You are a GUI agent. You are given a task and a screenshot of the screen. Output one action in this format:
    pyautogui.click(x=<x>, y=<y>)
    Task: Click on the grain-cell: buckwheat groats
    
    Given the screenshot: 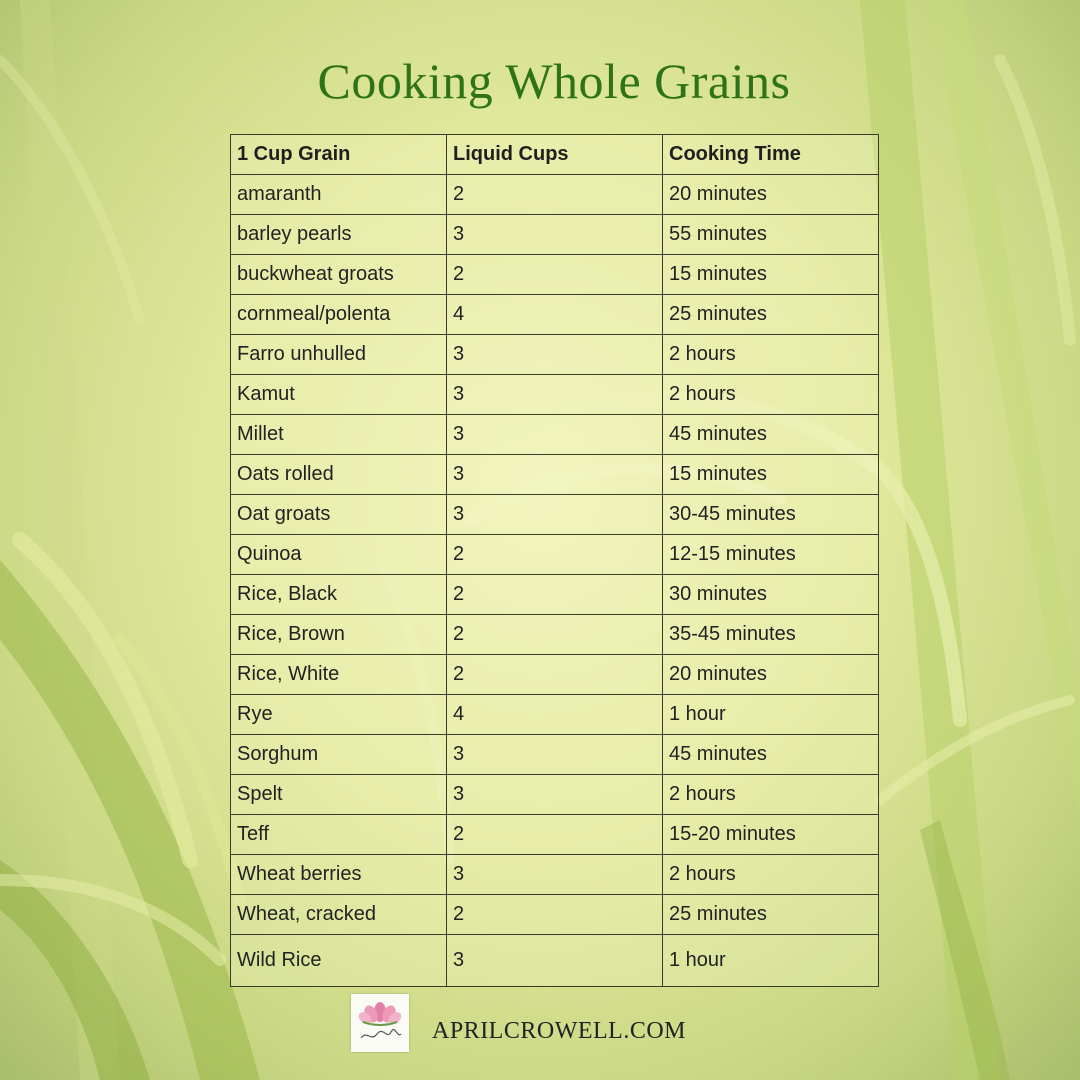 What is the action you would take?
    pyautogui.click(x=338, y=274)
    